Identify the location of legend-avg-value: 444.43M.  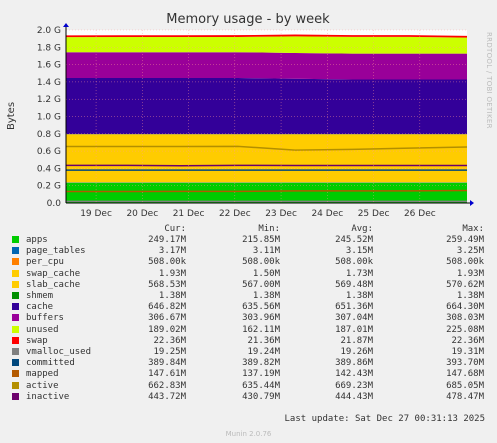
(354, 396).